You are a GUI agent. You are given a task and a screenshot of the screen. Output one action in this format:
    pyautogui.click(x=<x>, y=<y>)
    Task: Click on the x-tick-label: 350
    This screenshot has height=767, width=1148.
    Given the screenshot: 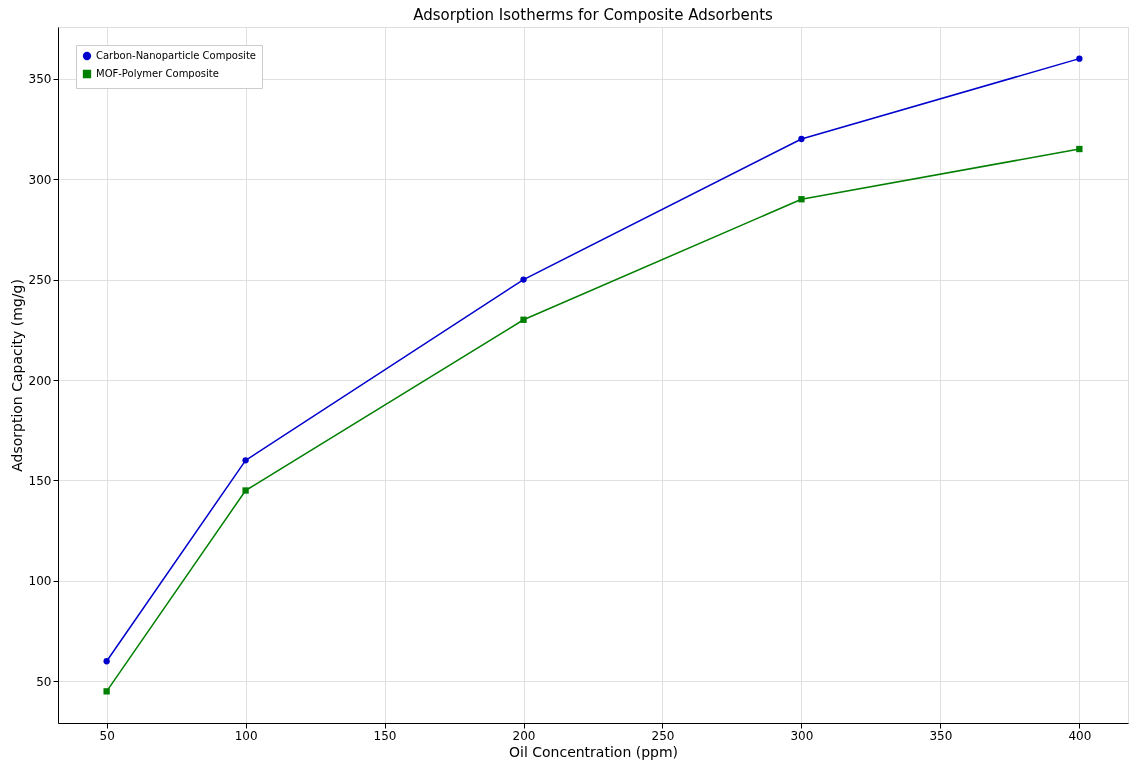 What is the action you would take?
    pyautogui.click(x=941, y=735)
    